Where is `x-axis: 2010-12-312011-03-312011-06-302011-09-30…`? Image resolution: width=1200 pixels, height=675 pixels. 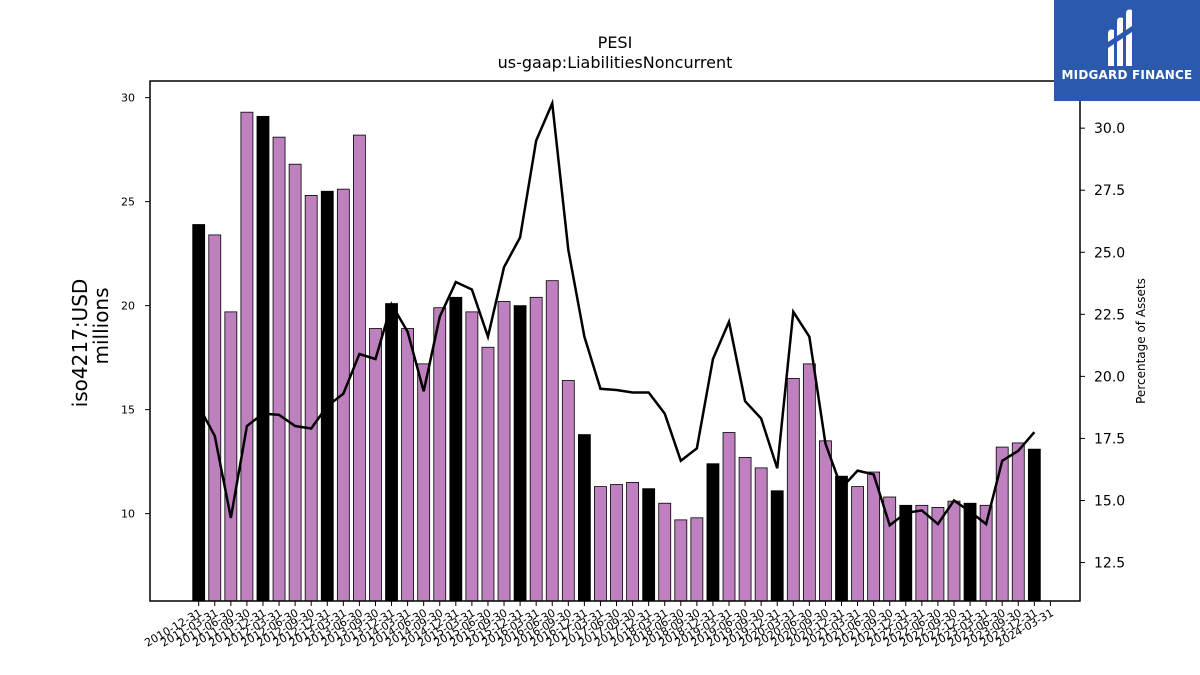
x-axis: 2010-12-312011-03-312011-06-302011-09-30… is located at coordinates (599, 625).